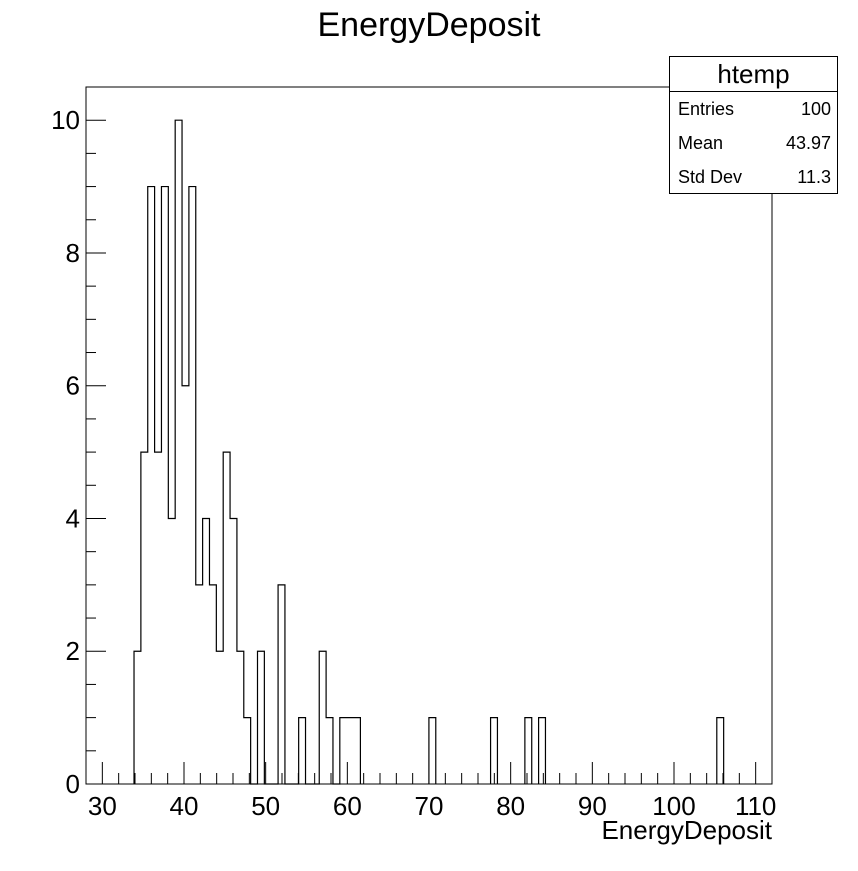 The width and height of the screenshot is (858, 871). I want to click on mean-label: Mean, so click(701, 142).